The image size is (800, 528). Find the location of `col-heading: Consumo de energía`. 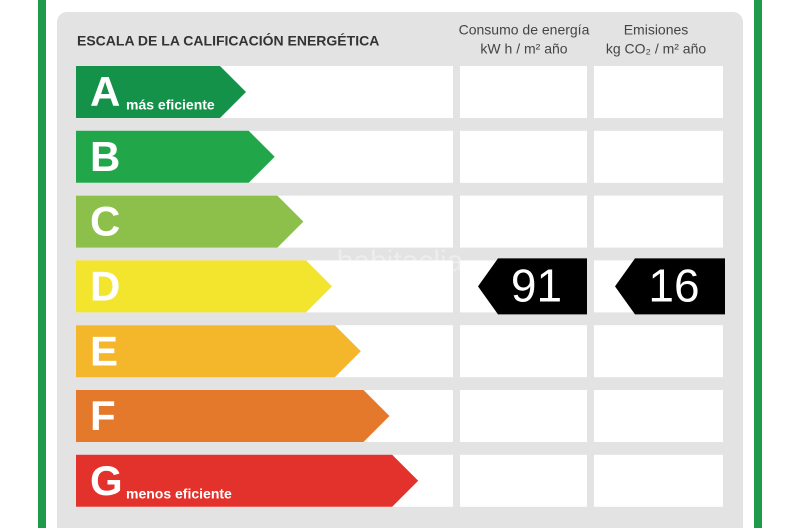

col-heading: Consumo de energía is located at coordinates (524, 30).